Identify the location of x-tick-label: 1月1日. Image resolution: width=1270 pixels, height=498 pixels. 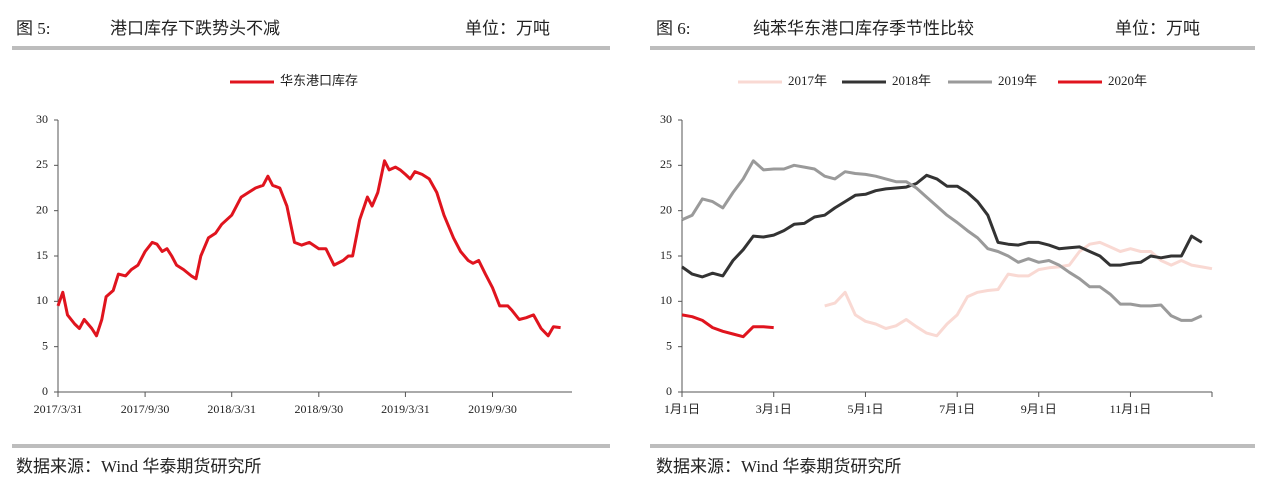
(682, 409).